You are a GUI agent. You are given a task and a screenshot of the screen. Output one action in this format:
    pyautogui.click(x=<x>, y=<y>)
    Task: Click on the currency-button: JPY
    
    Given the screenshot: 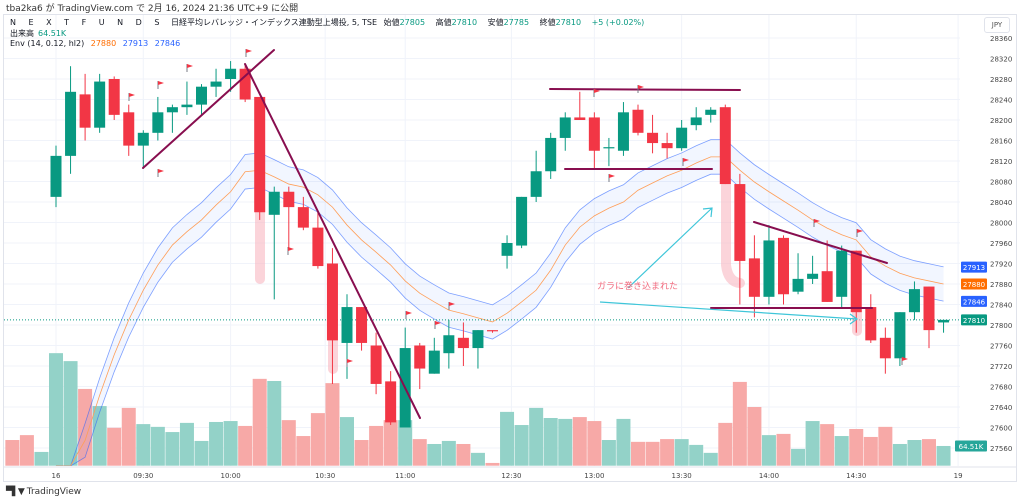 What is the action you would take?
    pyautogui.click(x=997, y=25)
    